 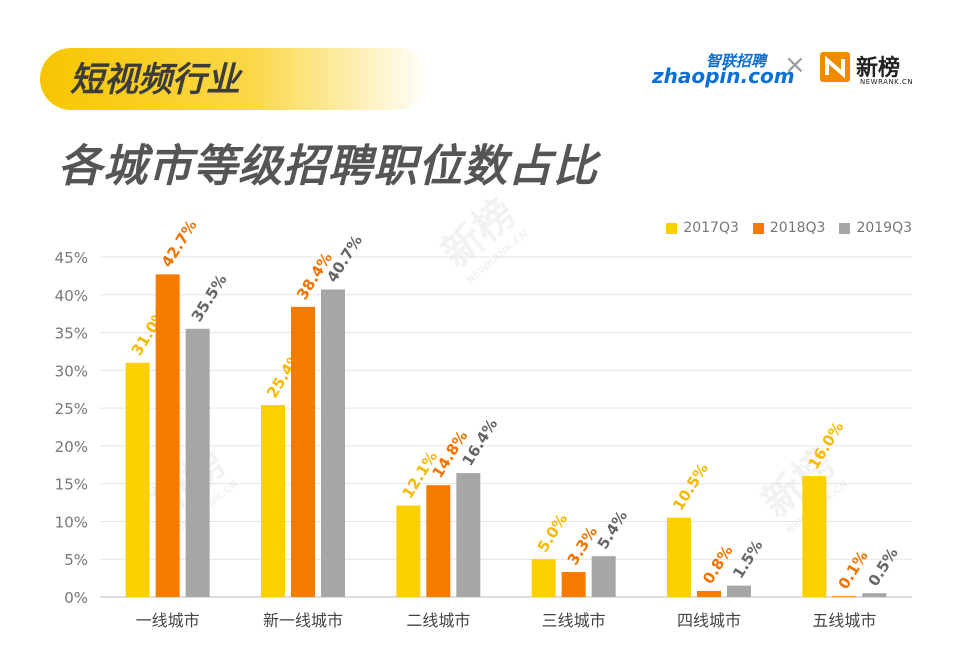 I want to click on y-tick-label: 25%, so click(x=71, y=409).